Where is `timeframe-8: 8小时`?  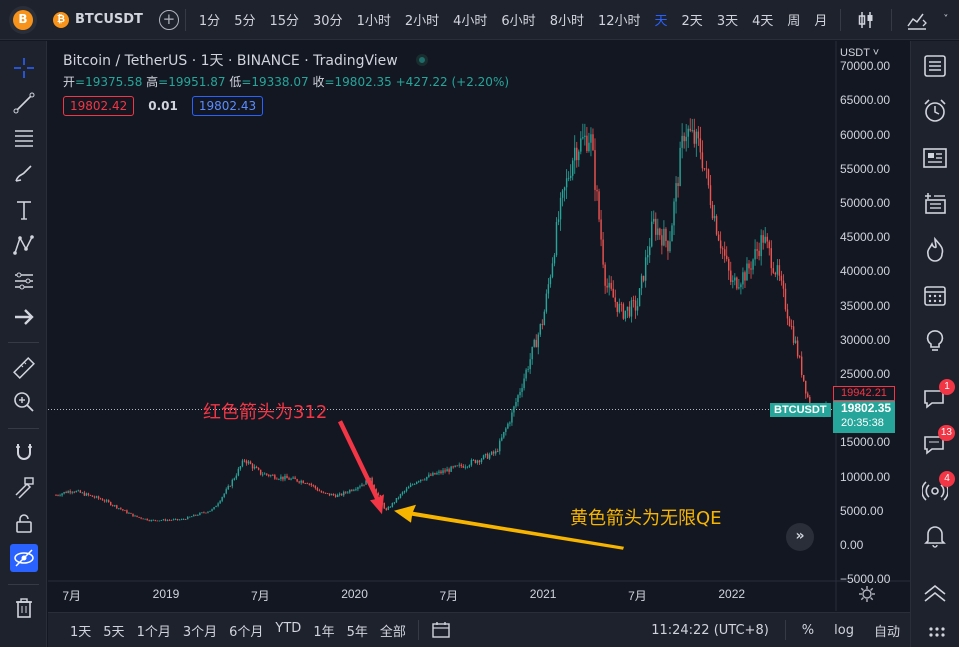
timeframe-8: 8小时 is located at coordinates (566, 21).